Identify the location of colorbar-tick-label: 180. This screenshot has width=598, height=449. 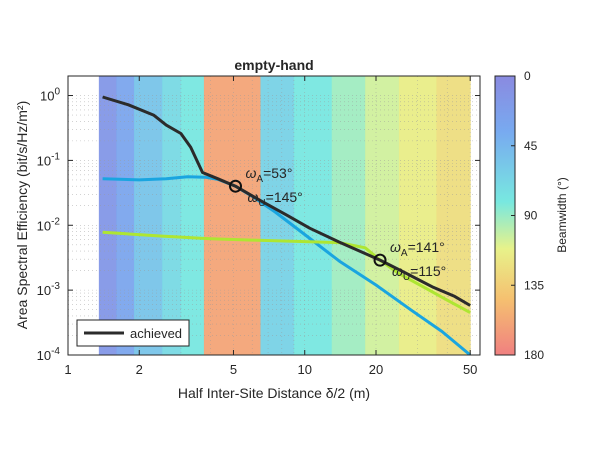
(534, 355).